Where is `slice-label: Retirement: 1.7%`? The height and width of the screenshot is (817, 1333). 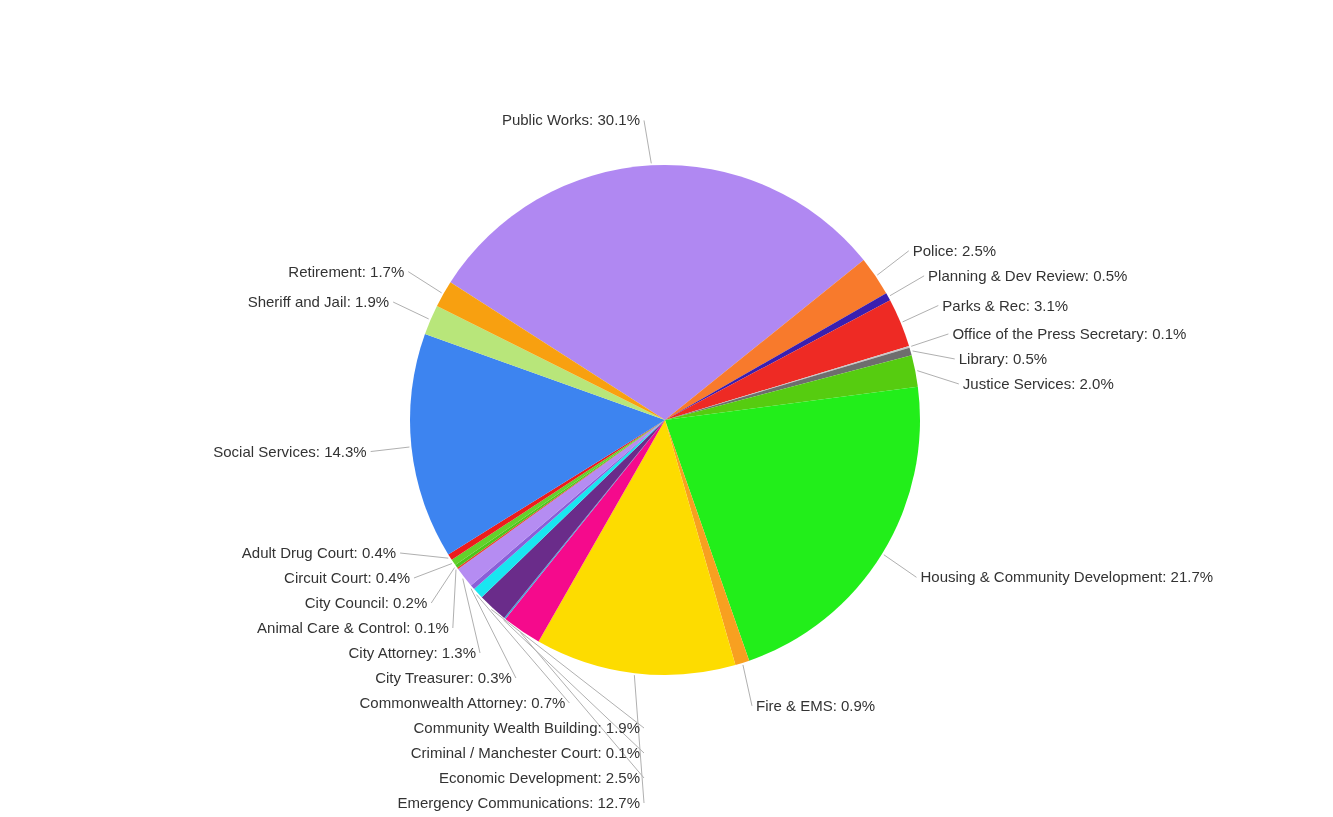
slice-label: Retirement: 1.7% is located at coordinates (346, 271).